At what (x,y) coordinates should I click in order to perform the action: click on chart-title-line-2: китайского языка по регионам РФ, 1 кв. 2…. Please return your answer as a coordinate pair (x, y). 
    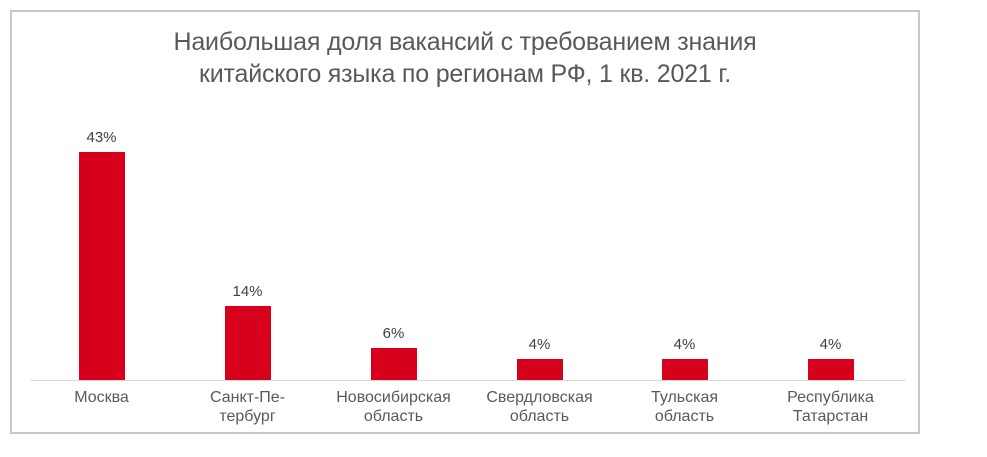
    Looking at the image, I should click on (465, 74).